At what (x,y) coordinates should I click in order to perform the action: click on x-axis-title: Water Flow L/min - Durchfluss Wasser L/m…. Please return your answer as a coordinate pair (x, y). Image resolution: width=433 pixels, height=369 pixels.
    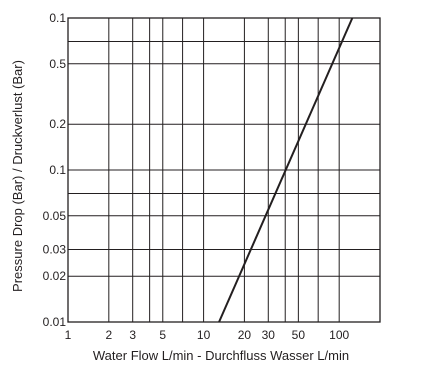
    Looking at the image, I should click on (221, 355).